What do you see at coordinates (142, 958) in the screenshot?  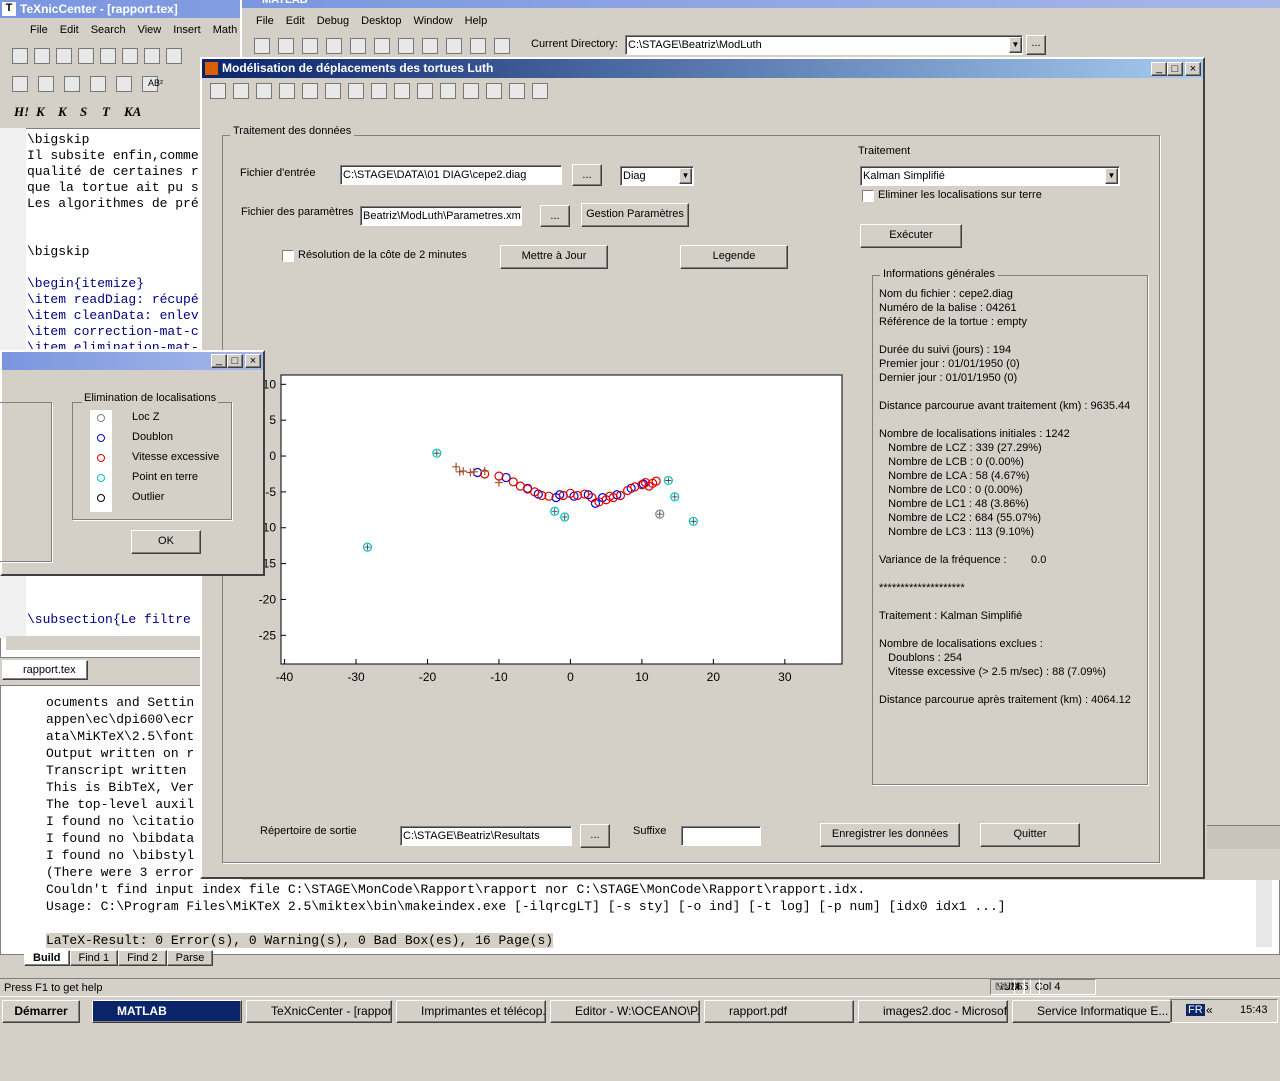 I see `output-tab: Find 2` at bounding box center [142, 958].